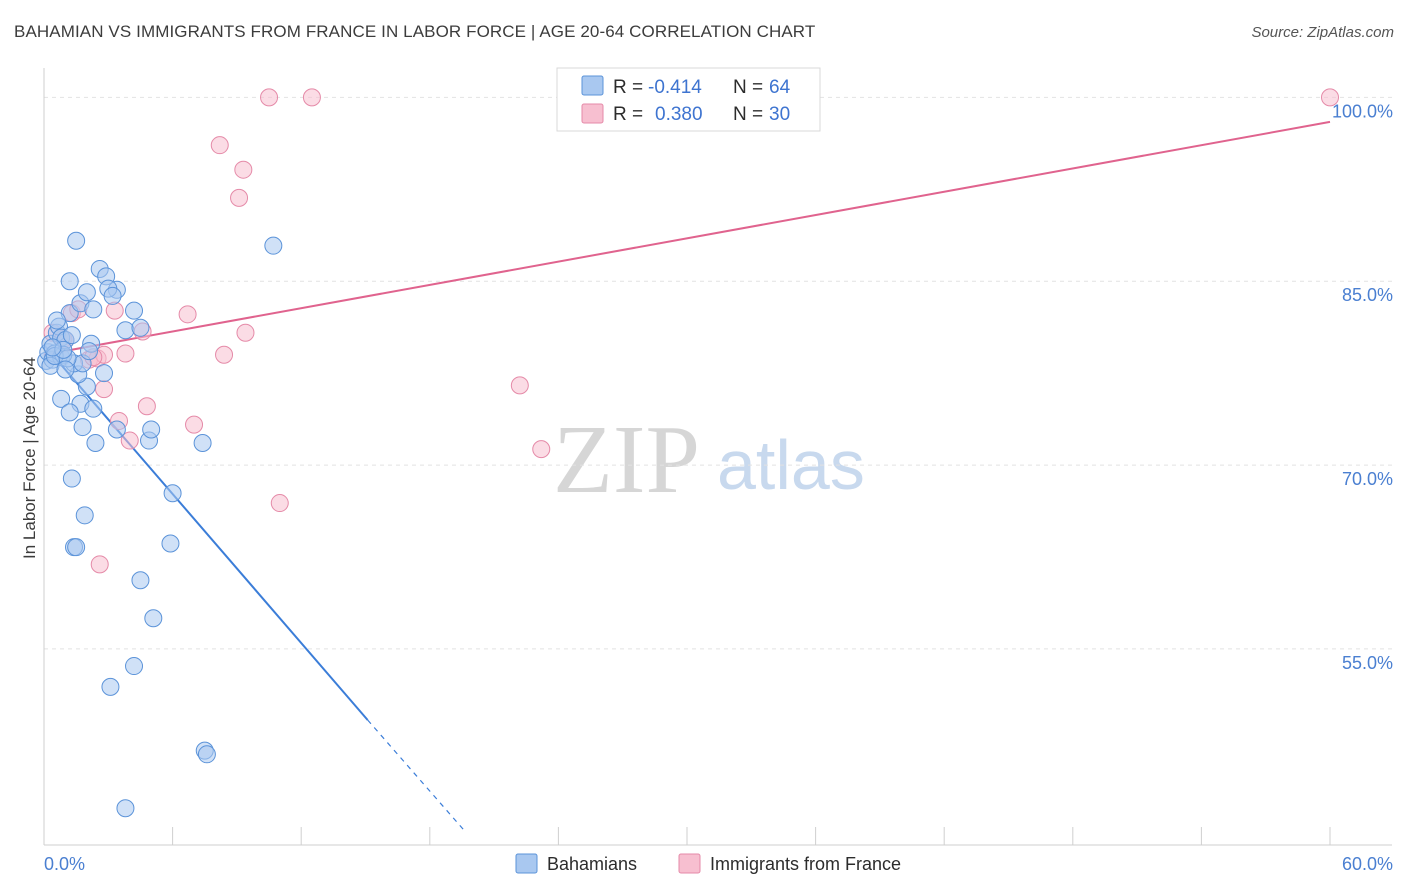 The width and height of the screenshot is (1406, 892). What do you see at coordinates (592, 864) in the screenshot?
I see `legend-label-bahamians: Bahamians` at bounding box center [592, 864].